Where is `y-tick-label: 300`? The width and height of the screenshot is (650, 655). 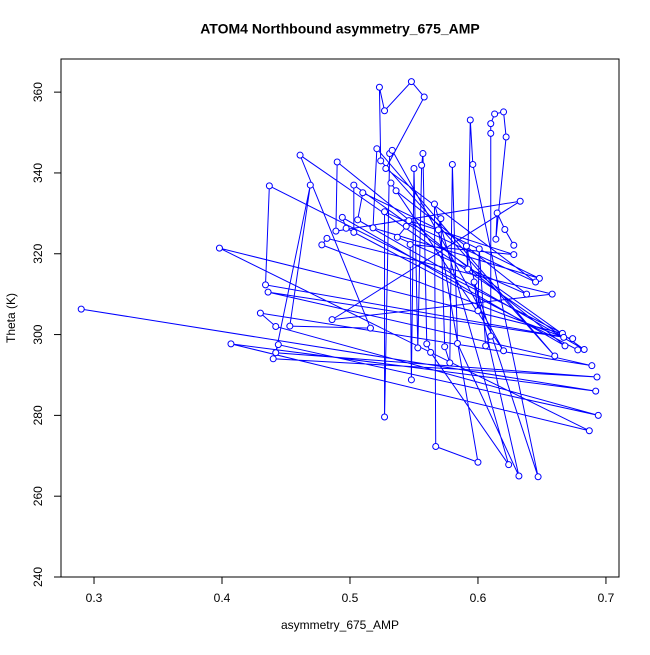
y-tick-label: 300 is located at coordinates (38, 334).